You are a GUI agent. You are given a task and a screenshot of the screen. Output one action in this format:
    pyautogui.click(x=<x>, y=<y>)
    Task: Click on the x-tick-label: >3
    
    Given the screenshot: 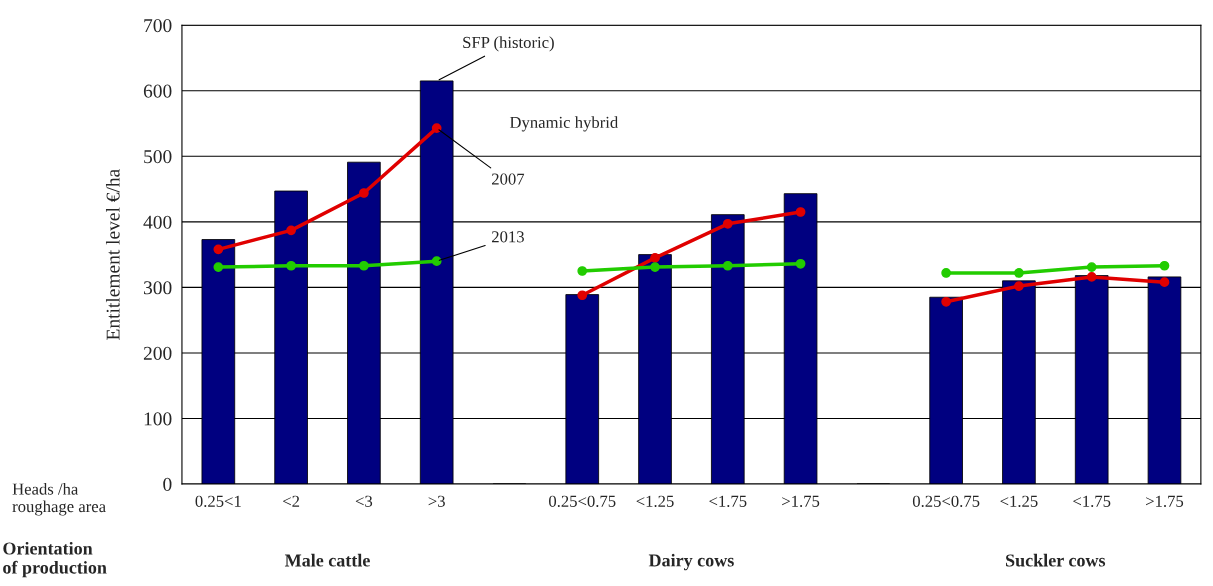 What is the action you would take?
    pyautogui.click(x=436, y=501)
    